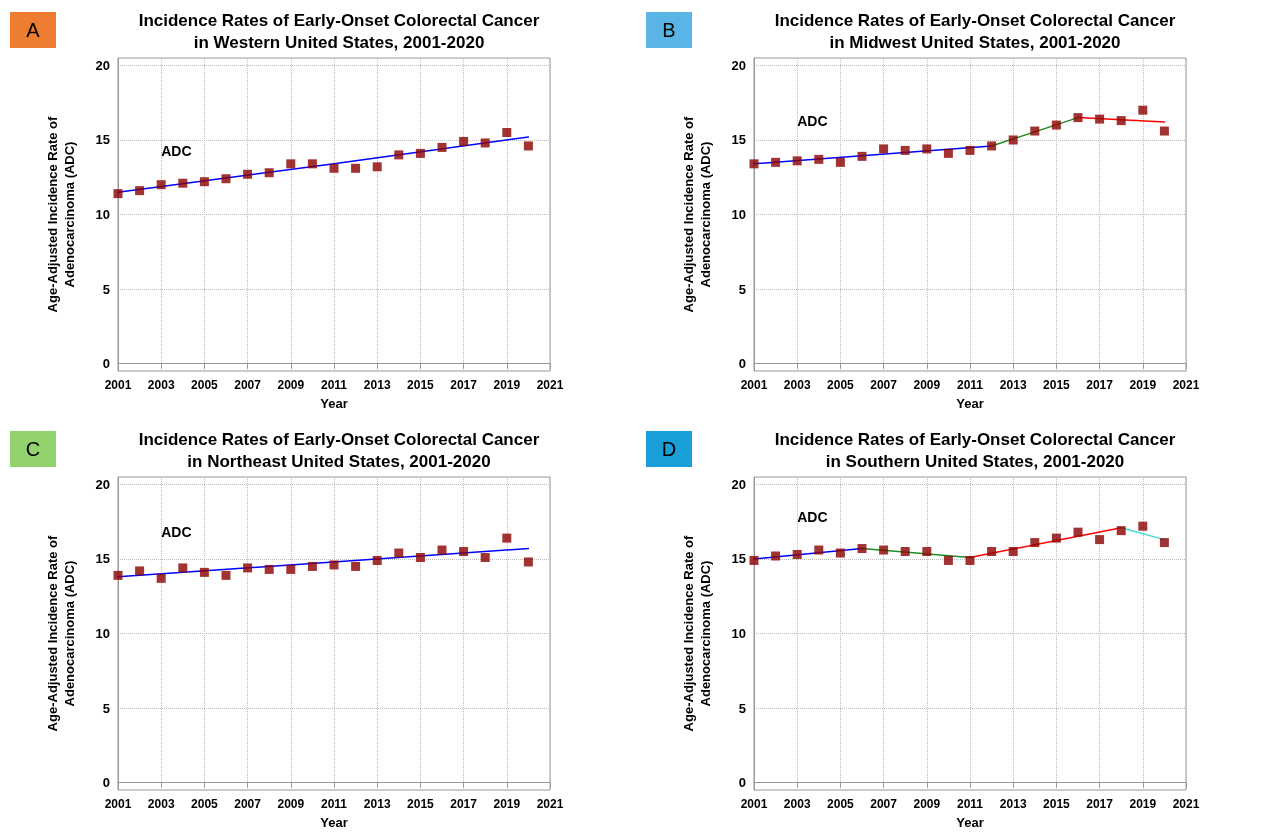 The width and height of the screenshot is (1272, 838). Describe the element at coordinates (669, 30) in the screenshot. I see `text: B` at that location.